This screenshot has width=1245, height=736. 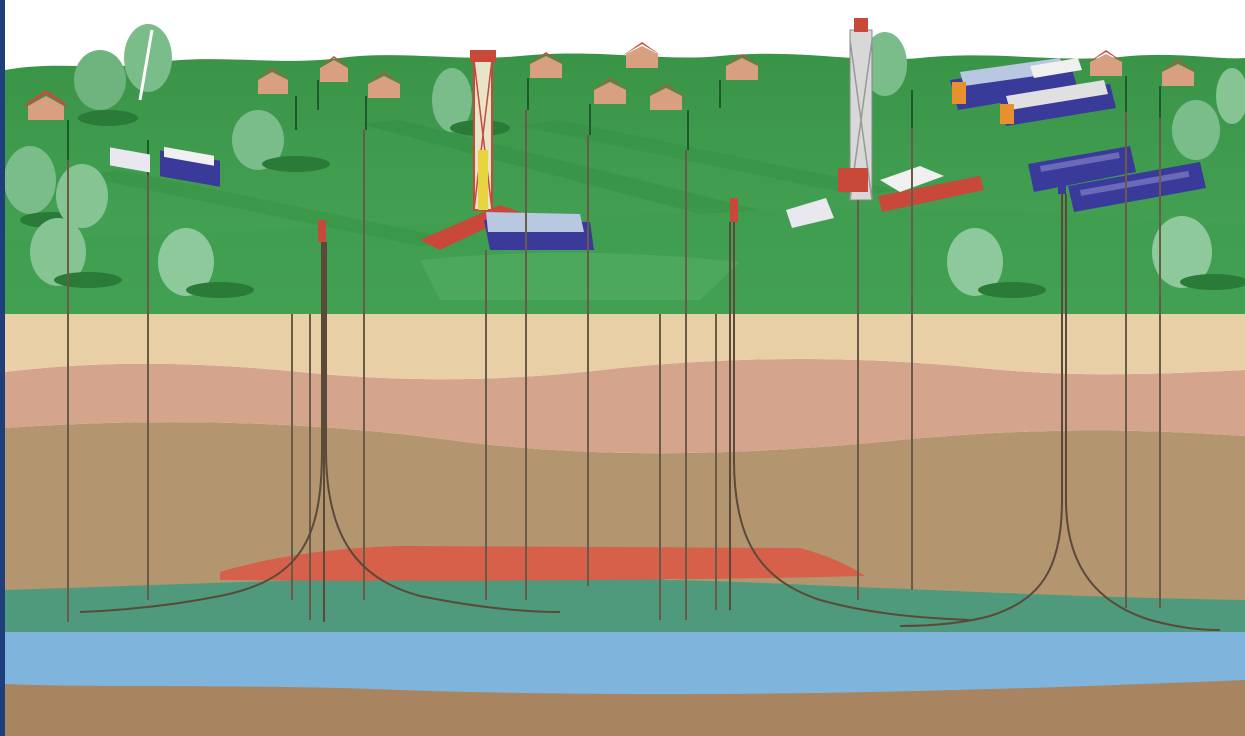 I want to click on wellheads, so click(x=692, y=206).